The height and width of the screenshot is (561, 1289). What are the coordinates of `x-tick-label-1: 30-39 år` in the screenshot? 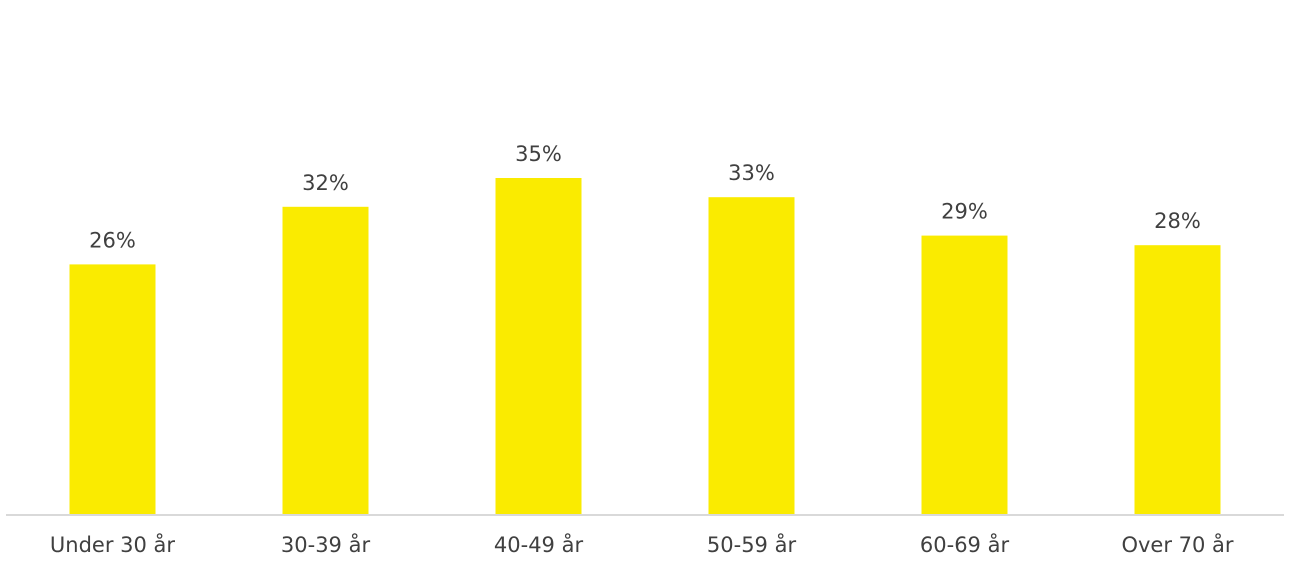 It's located at (326, 544).